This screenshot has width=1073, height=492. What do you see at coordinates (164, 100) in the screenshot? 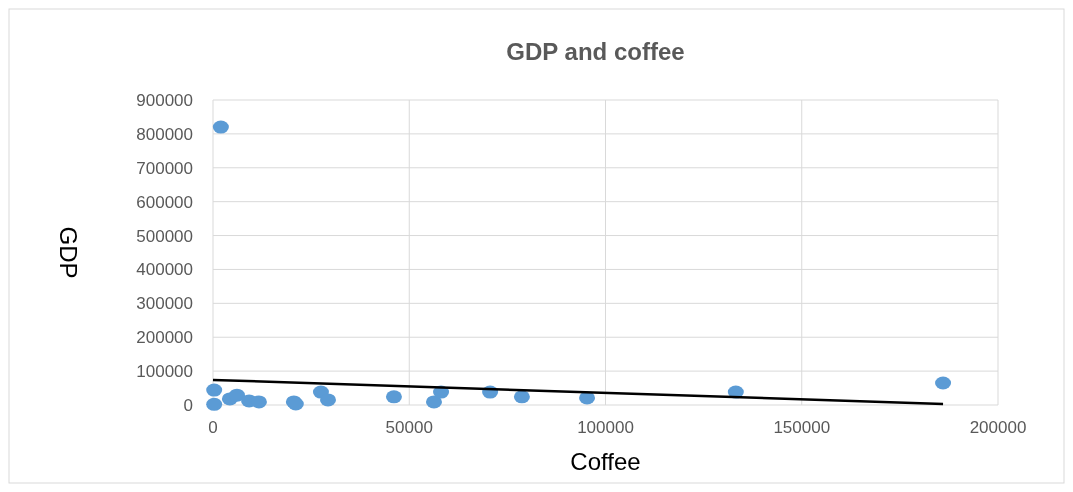
I see `y-tick-label: 900000` at bounding box center [164, 100].